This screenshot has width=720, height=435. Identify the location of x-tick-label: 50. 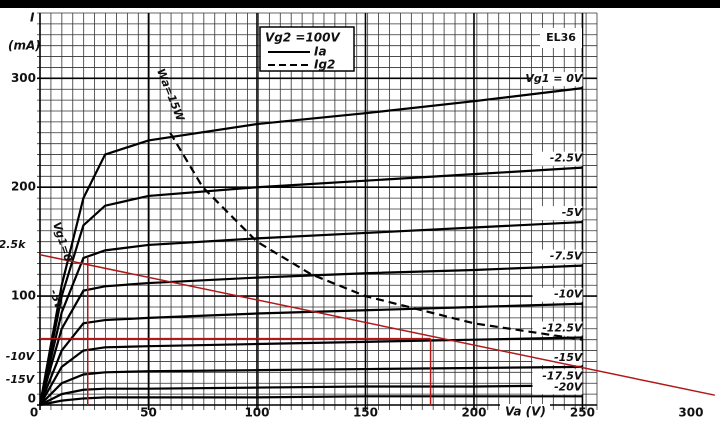
(148, 413).